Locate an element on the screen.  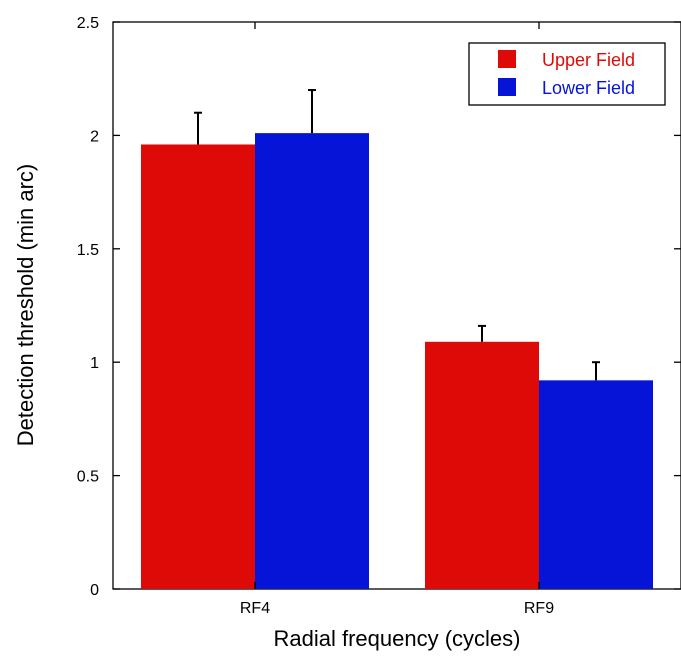
bar-lower-field-rf9 is located at coordinates (596, 484).